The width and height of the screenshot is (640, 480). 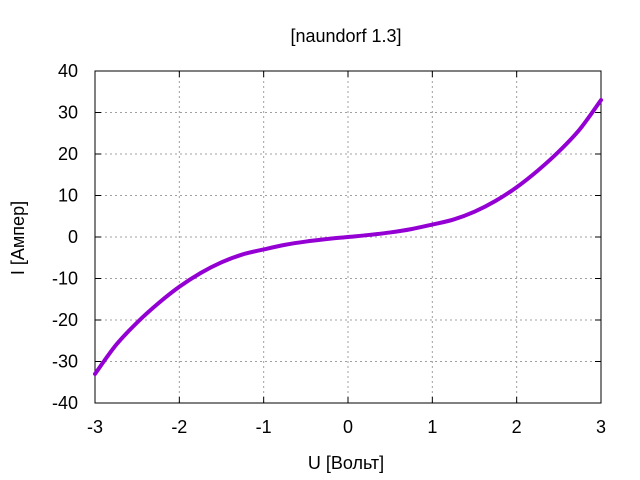 What do you see at coordinates (517, 427) in the screenshot?
I see `x-tick-label: 2` at bounding box center [517, 427].